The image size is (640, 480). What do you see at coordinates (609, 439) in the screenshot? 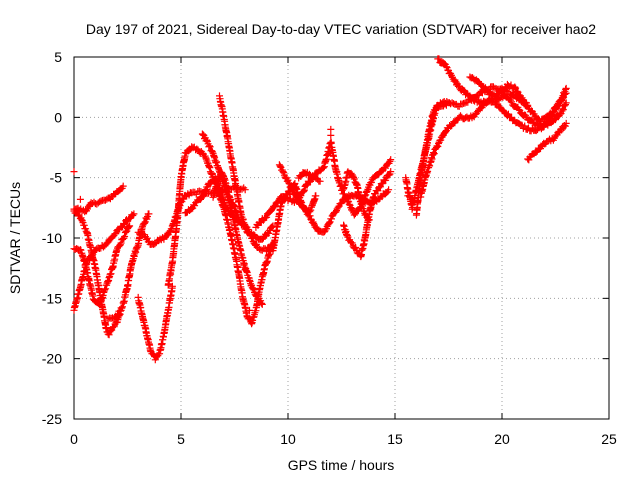
I see `x-tick-label: 25` at bounding box center [609, 439].